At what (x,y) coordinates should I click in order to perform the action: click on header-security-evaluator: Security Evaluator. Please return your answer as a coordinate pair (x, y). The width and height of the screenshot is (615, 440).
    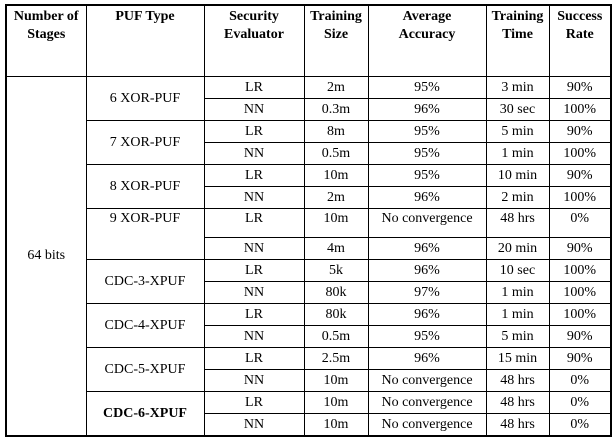
    Looking at the image, I should click on (254, 40).